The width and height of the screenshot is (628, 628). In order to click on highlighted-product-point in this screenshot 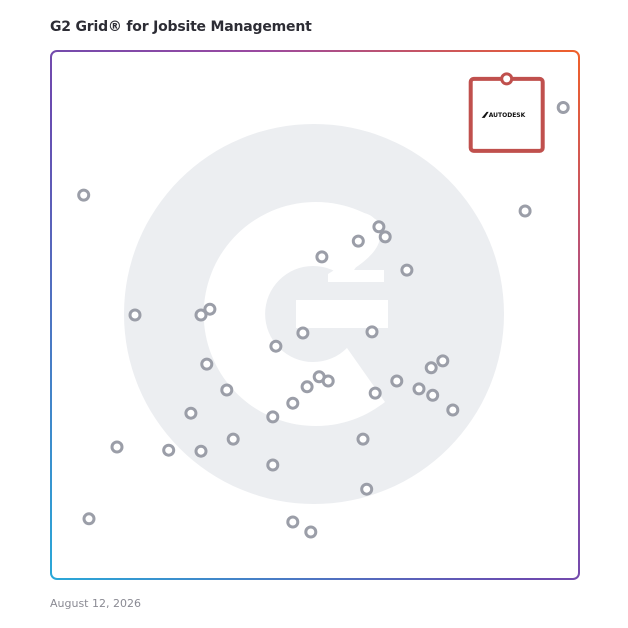, I will do `click(507, 79)`.